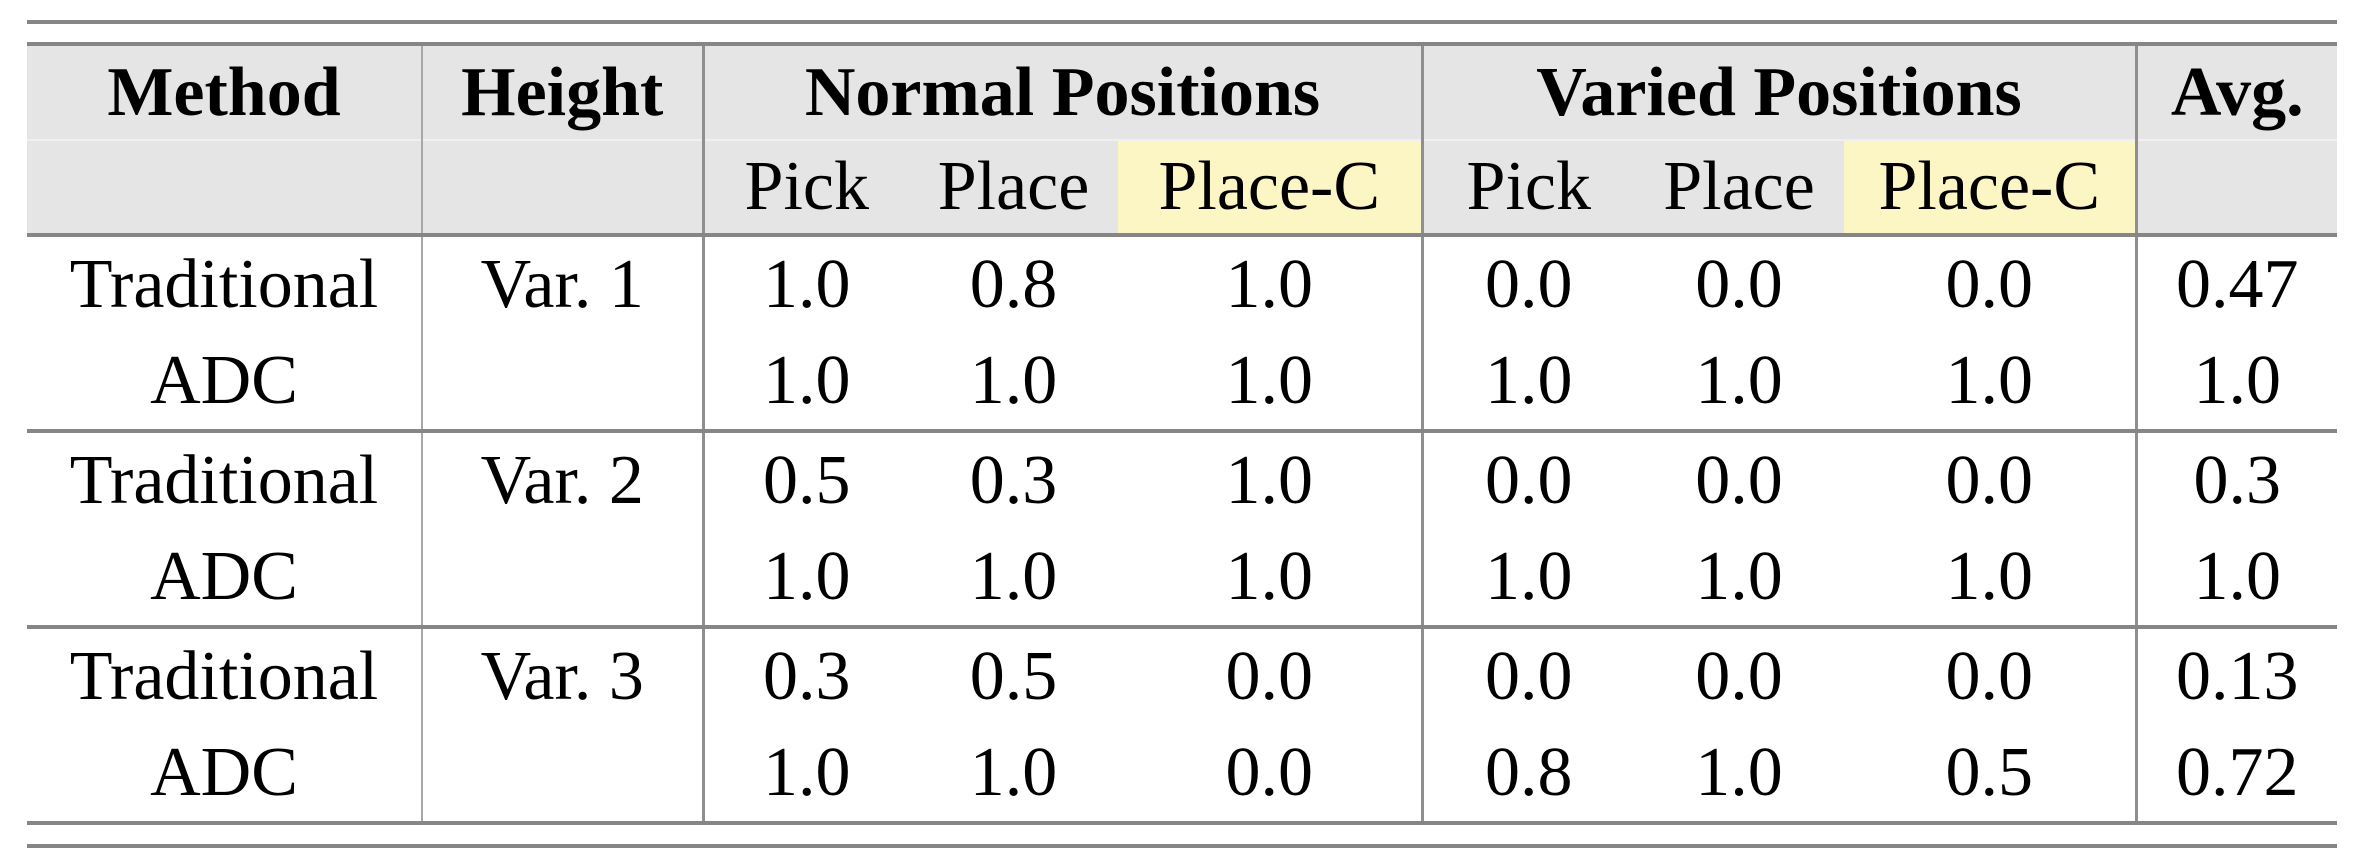  What do you see at coordinates (1182, 22) in the screenshot?
I see `top-rule-outer` at bounding box center [1182, 22].